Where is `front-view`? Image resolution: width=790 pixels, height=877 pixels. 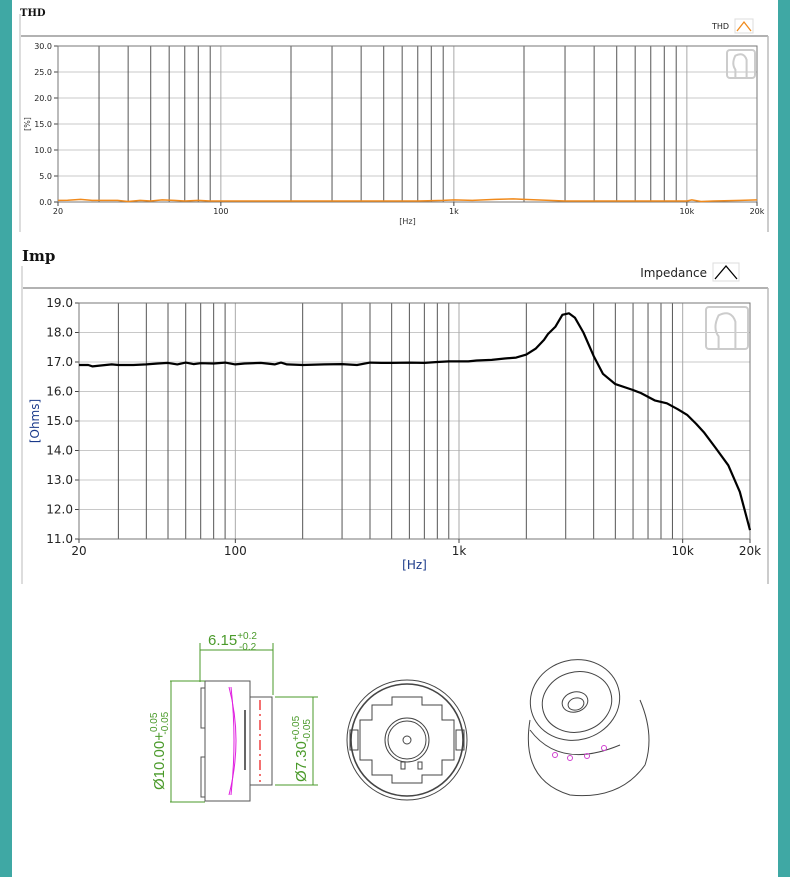
front-view is located at coordinates (407, 740).